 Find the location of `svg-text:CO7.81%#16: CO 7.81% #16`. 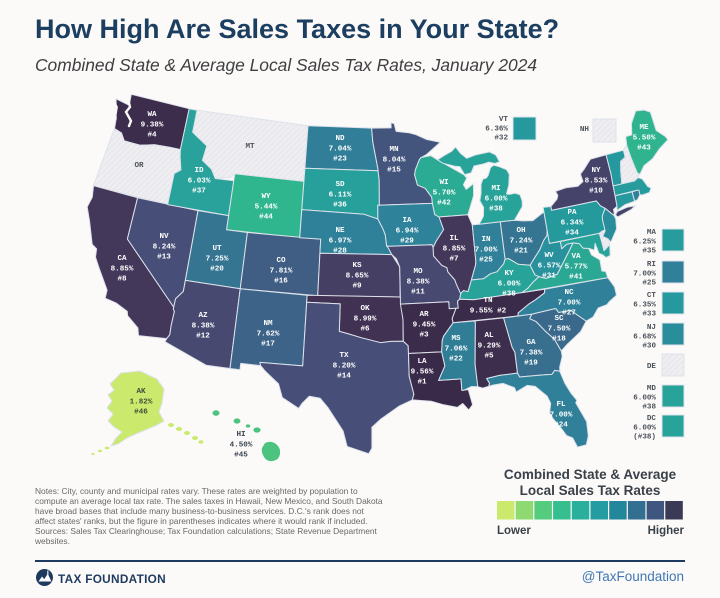

svg-text:CO7.81%#16: CO 7.81% #16 is located at coordinates (281, 271).